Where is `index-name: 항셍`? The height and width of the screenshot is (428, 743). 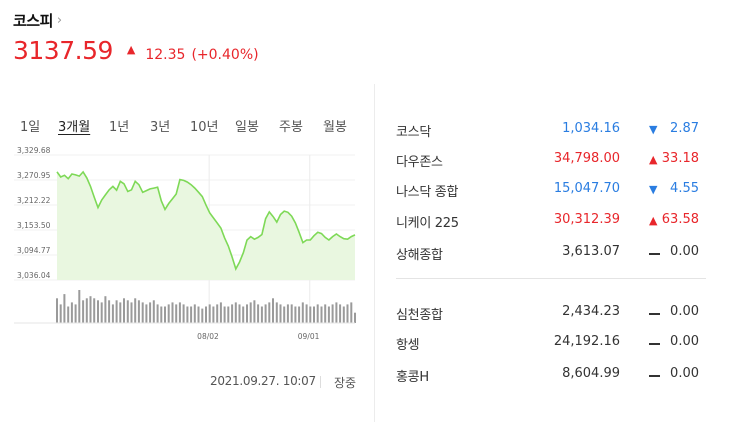
index-name: 항셍 is located at coordinates (408, 345).